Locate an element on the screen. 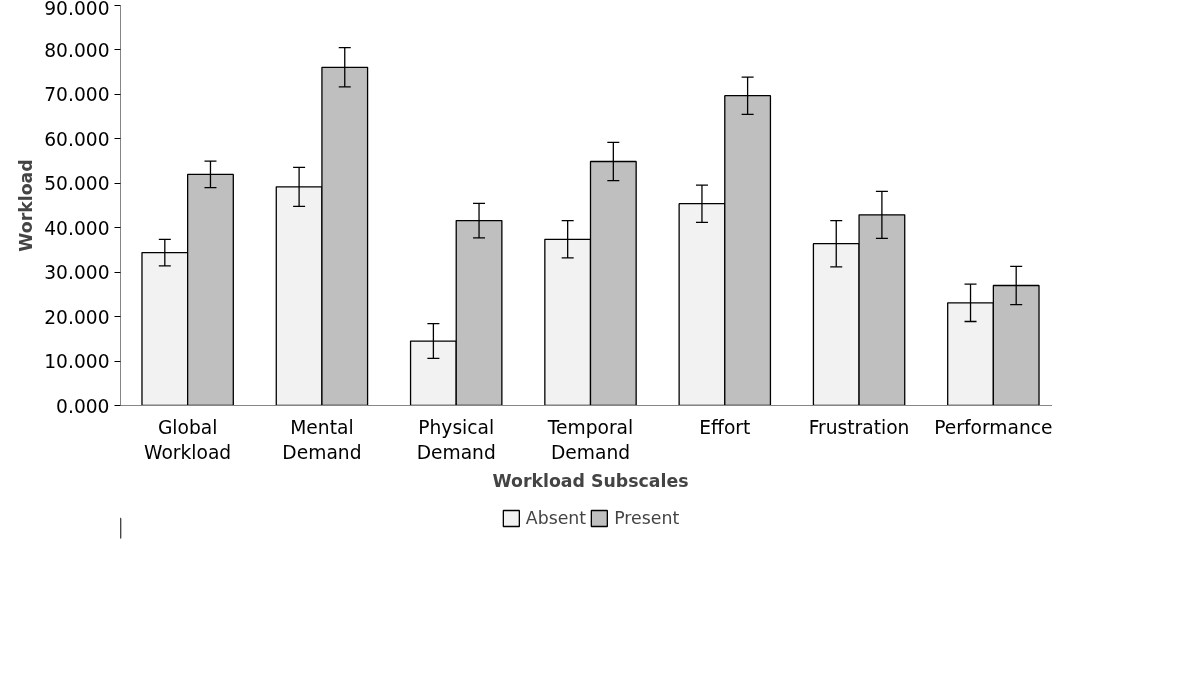  y-tick-label: 80.000 is located at coordinates (77, 50).